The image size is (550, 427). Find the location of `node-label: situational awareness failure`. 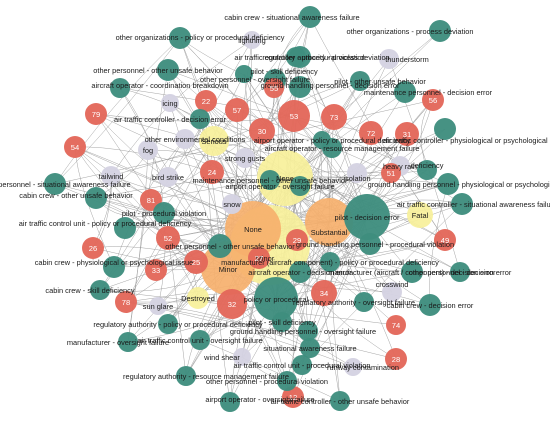

node-label: situational awareness failure is located at coordinates (309, 348).